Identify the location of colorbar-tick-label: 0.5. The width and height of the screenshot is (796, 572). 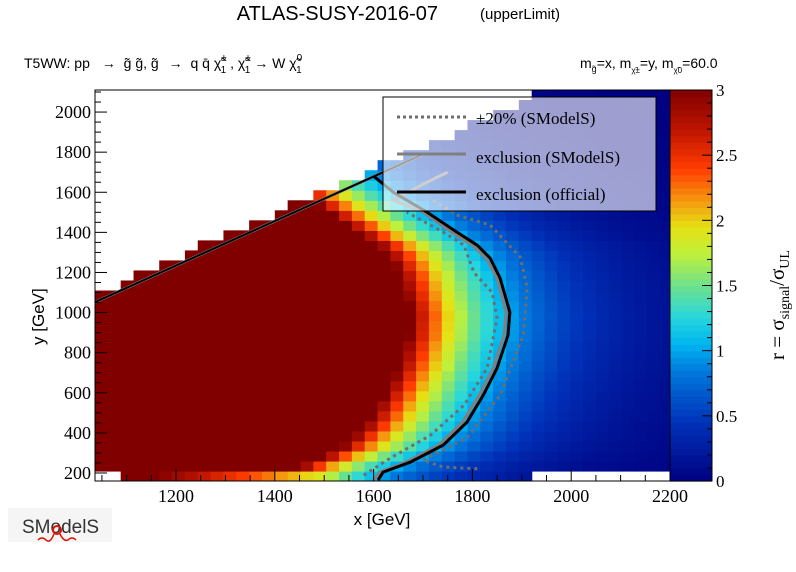
(726, 416).